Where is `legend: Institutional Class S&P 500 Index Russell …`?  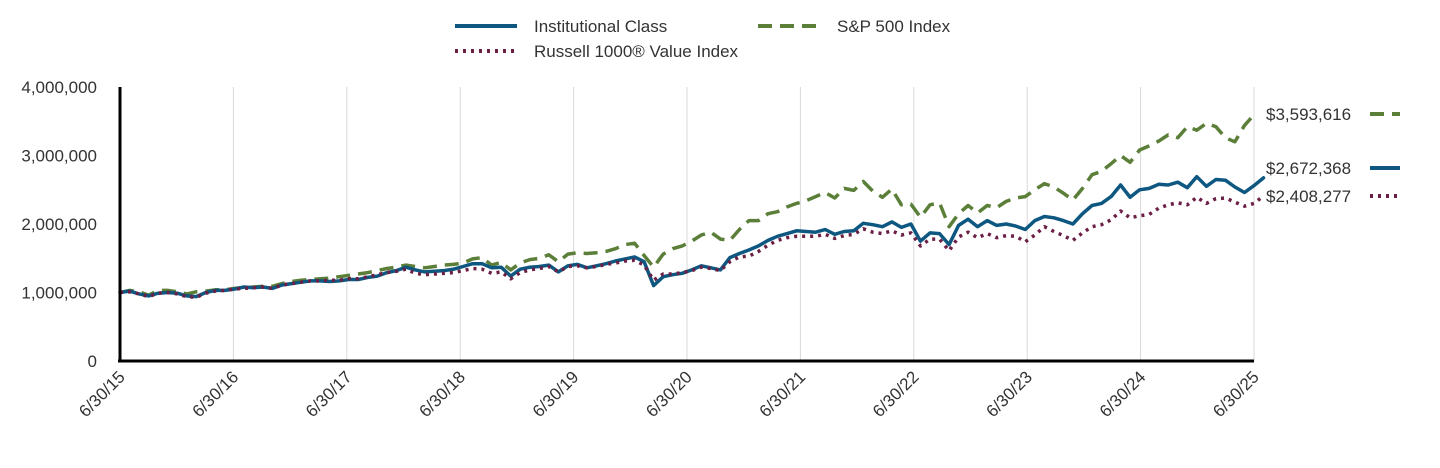 legend: Institutional Class S&P 500 Index Russell … is located at coordinates (703, 39).